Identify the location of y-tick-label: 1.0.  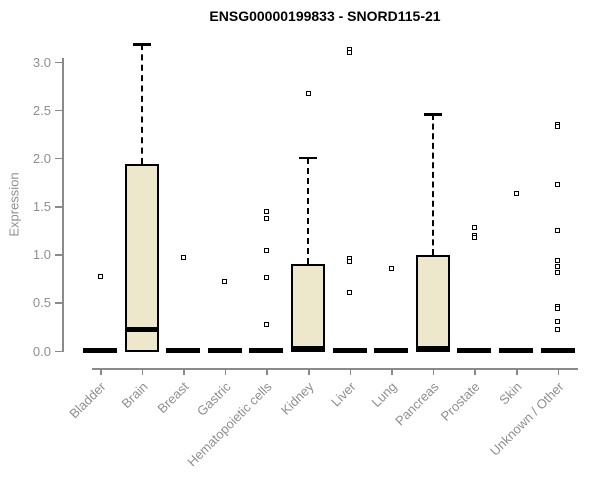
(41, 255).